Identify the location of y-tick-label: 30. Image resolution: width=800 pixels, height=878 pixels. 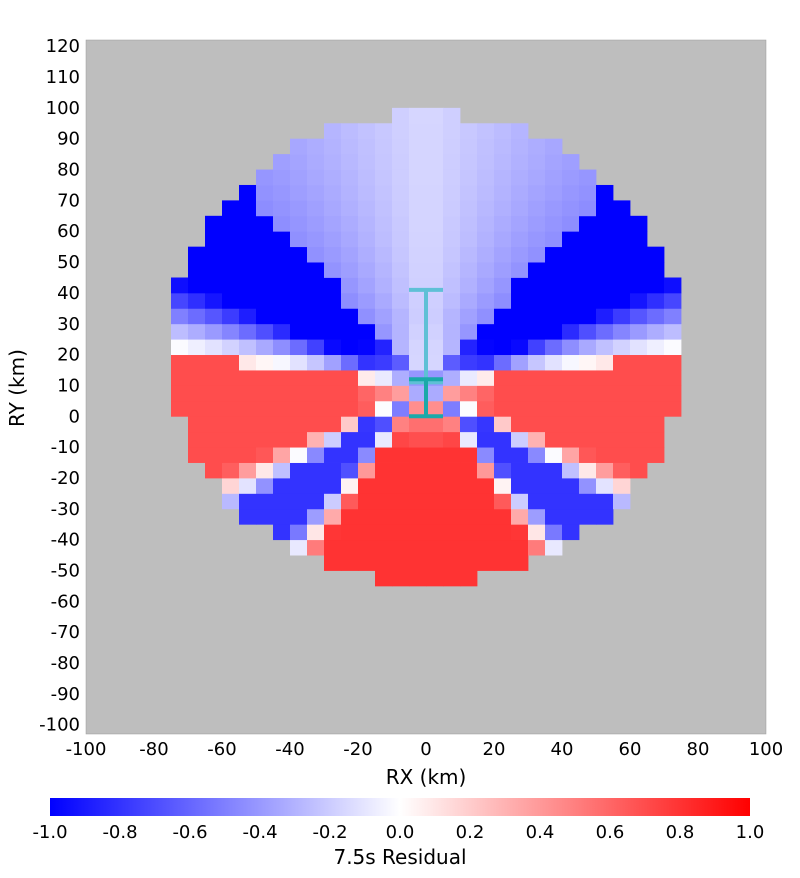
(68, 324).